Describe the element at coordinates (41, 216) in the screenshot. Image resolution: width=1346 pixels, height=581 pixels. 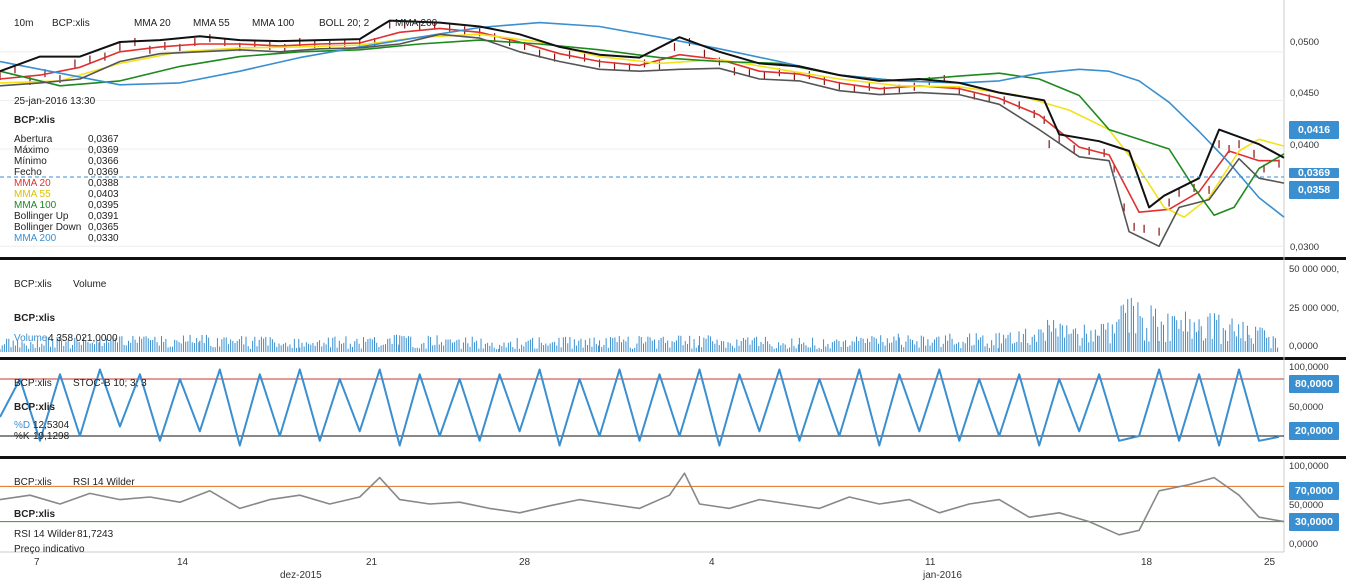
I see `info-row-name: Bollinger Up` at that location.